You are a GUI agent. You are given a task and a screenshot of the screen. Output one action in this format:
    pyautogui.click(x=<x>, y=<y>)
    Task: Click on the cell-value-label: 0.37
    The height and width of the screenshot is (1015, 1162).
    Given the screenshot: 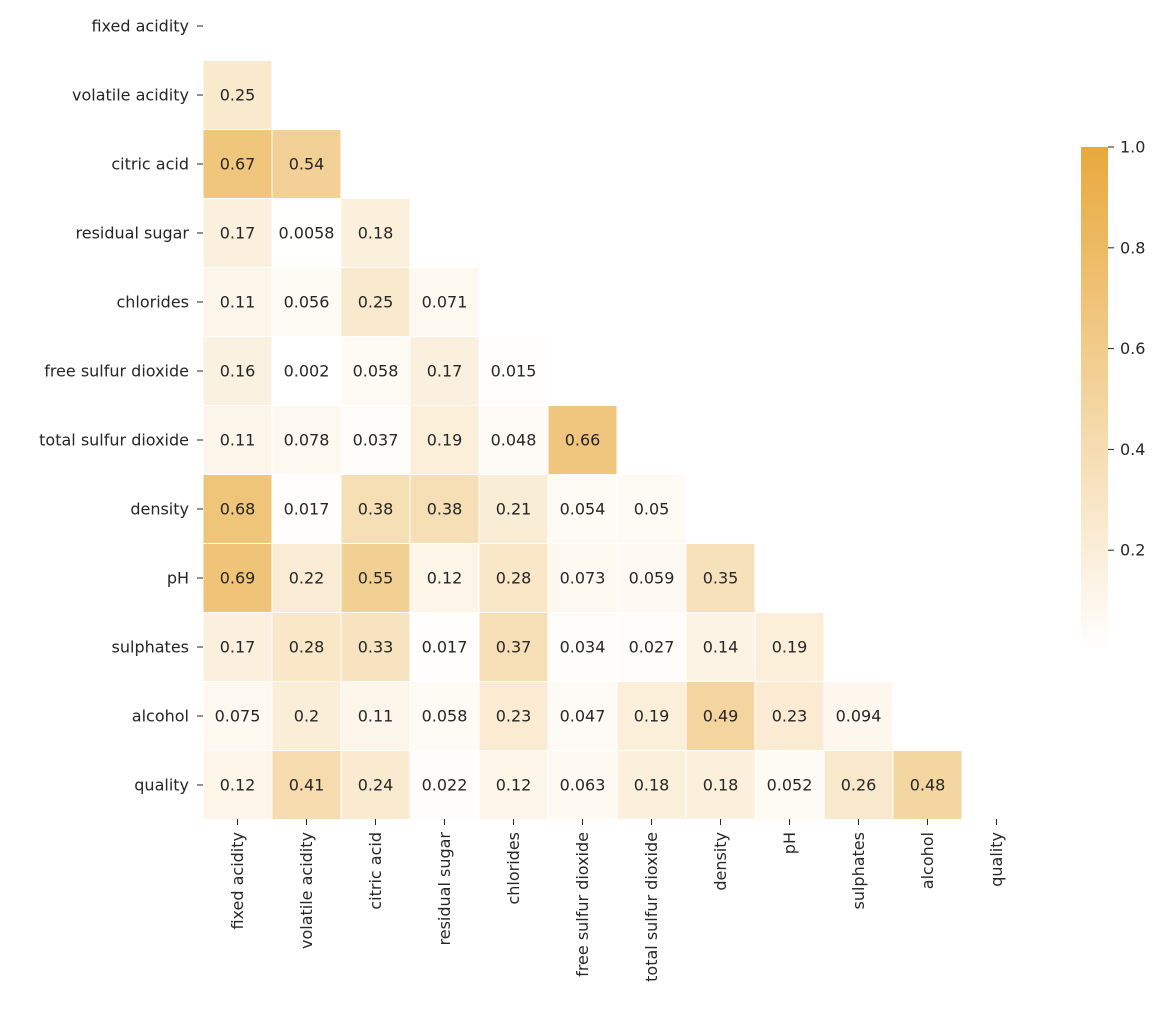 What is the action you would take?
    pyautogui.click(x=514, y=647)
    